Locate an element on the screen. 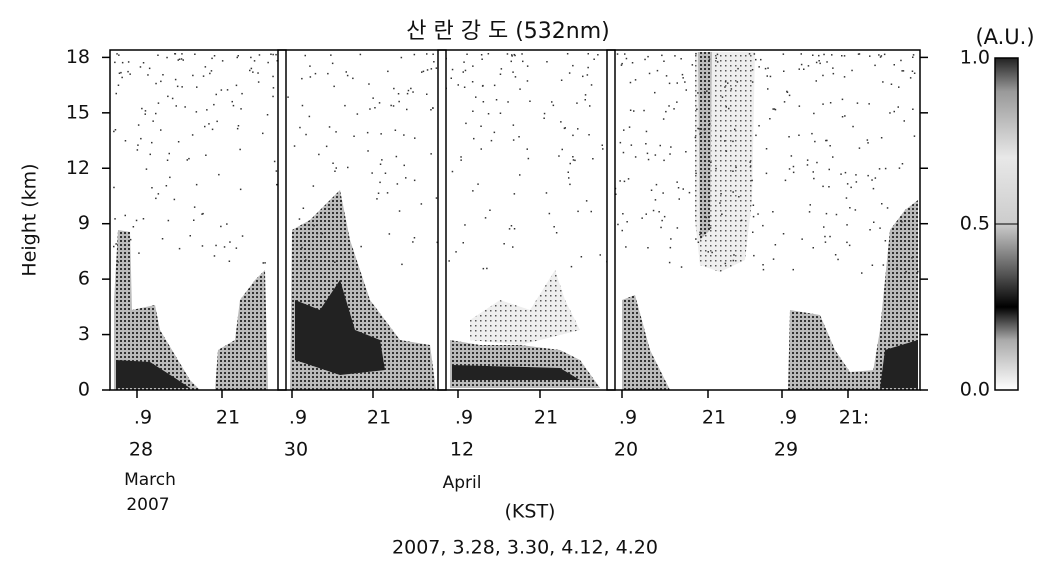 The width and height of the screenshot is (1050, 565). date-label: 29 is located at coordinates (786, 450).